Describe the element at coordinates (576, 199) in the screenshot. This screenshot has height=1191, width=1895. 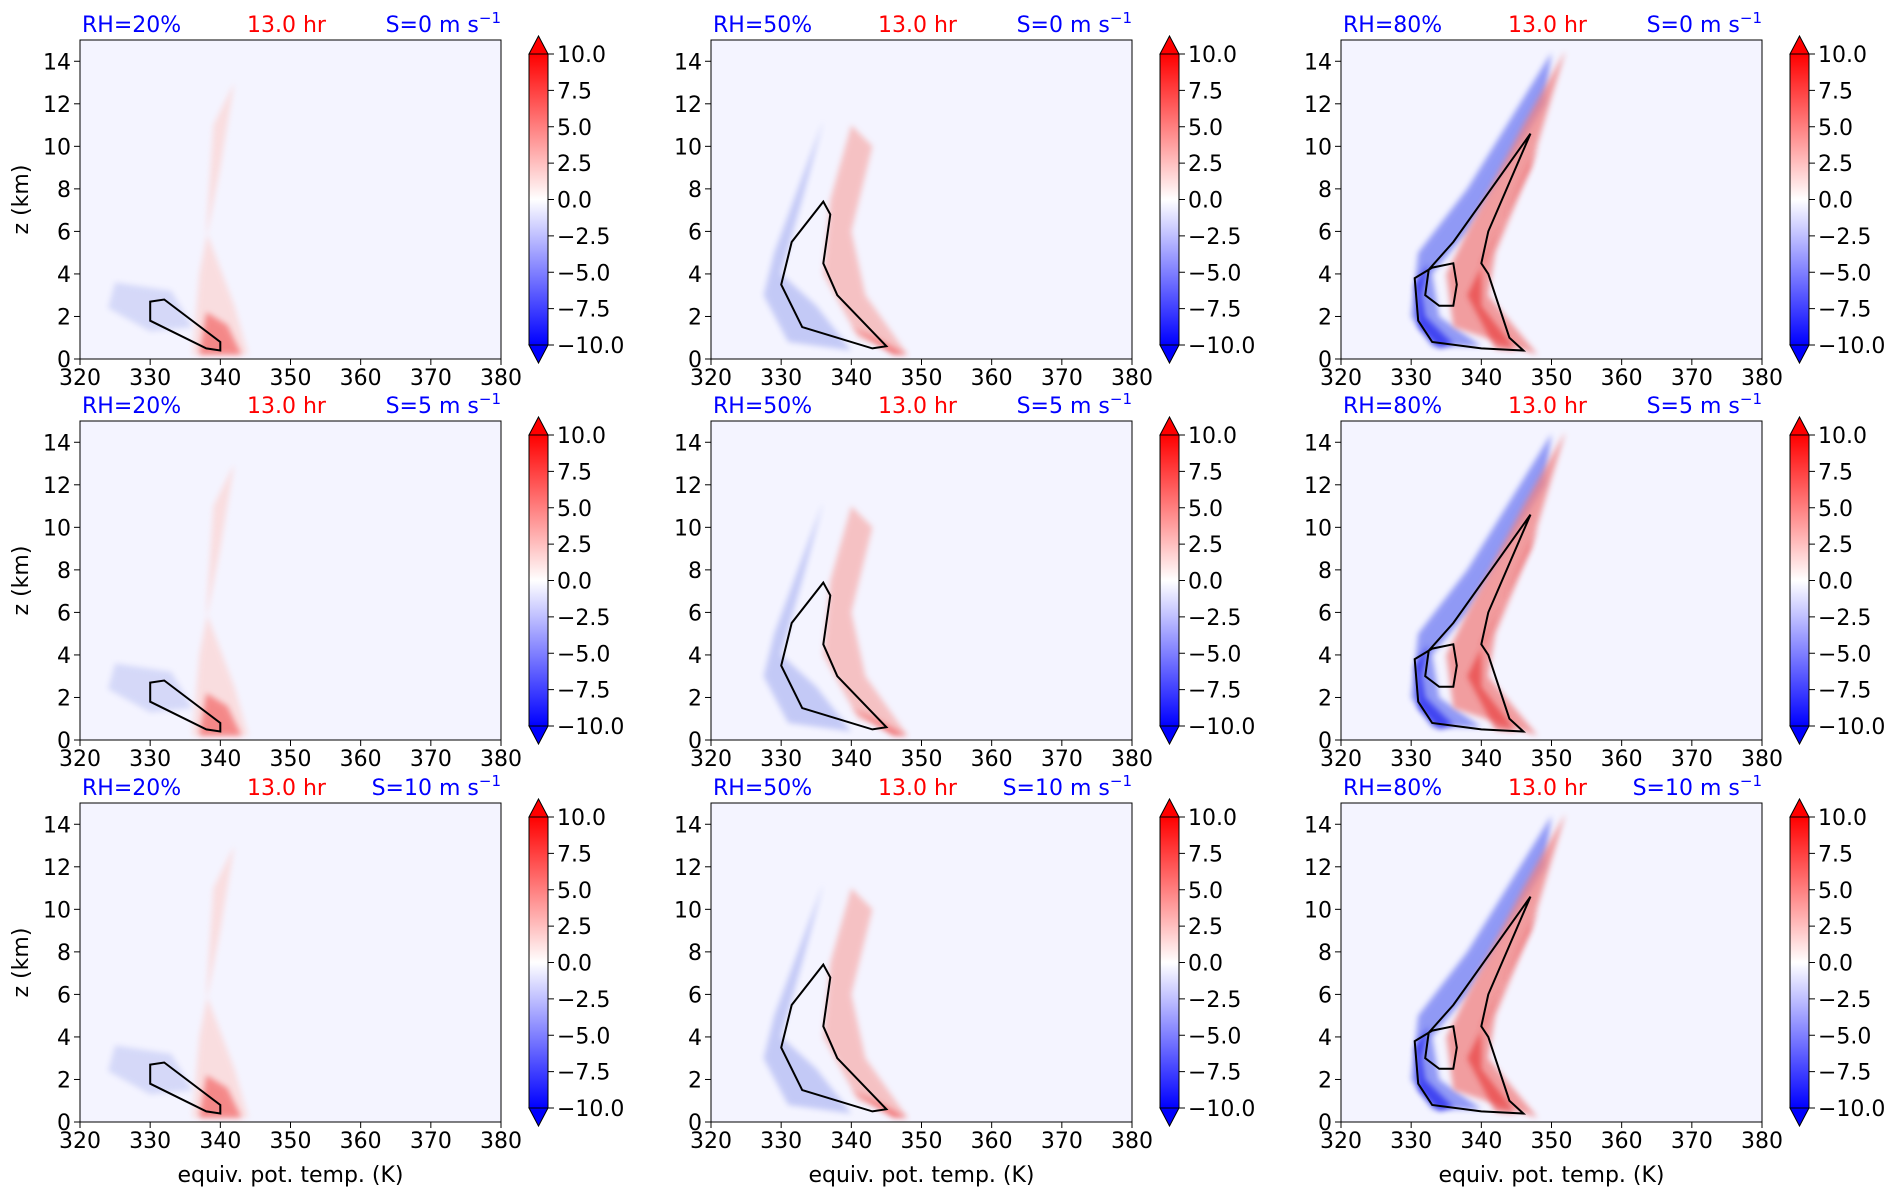
I see `colorbar: 10.0 7.5 5.0 2.5 0.0 −2.5 −5.0 −7.5 −10.0` at that location.